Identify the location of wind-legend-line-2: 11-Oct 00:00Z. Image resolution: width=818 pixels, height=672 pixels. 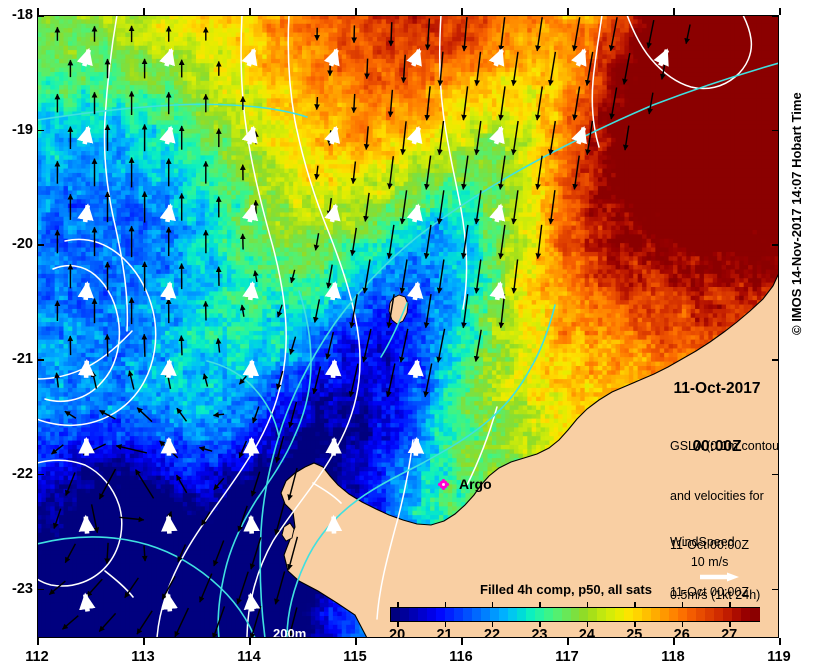
(709, 592).